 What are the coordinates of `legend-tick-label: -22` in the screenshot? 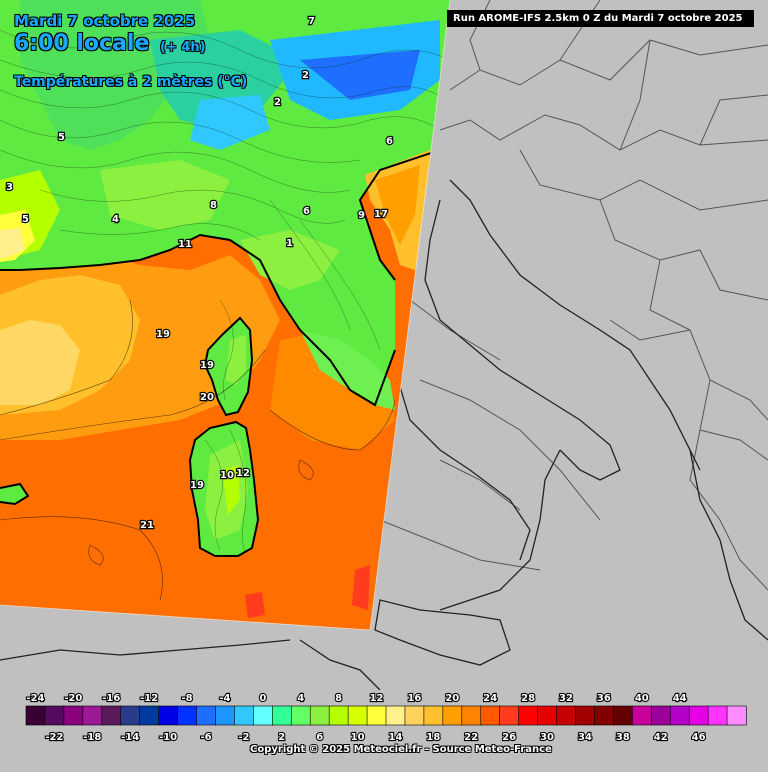 It's located at (54, 737).